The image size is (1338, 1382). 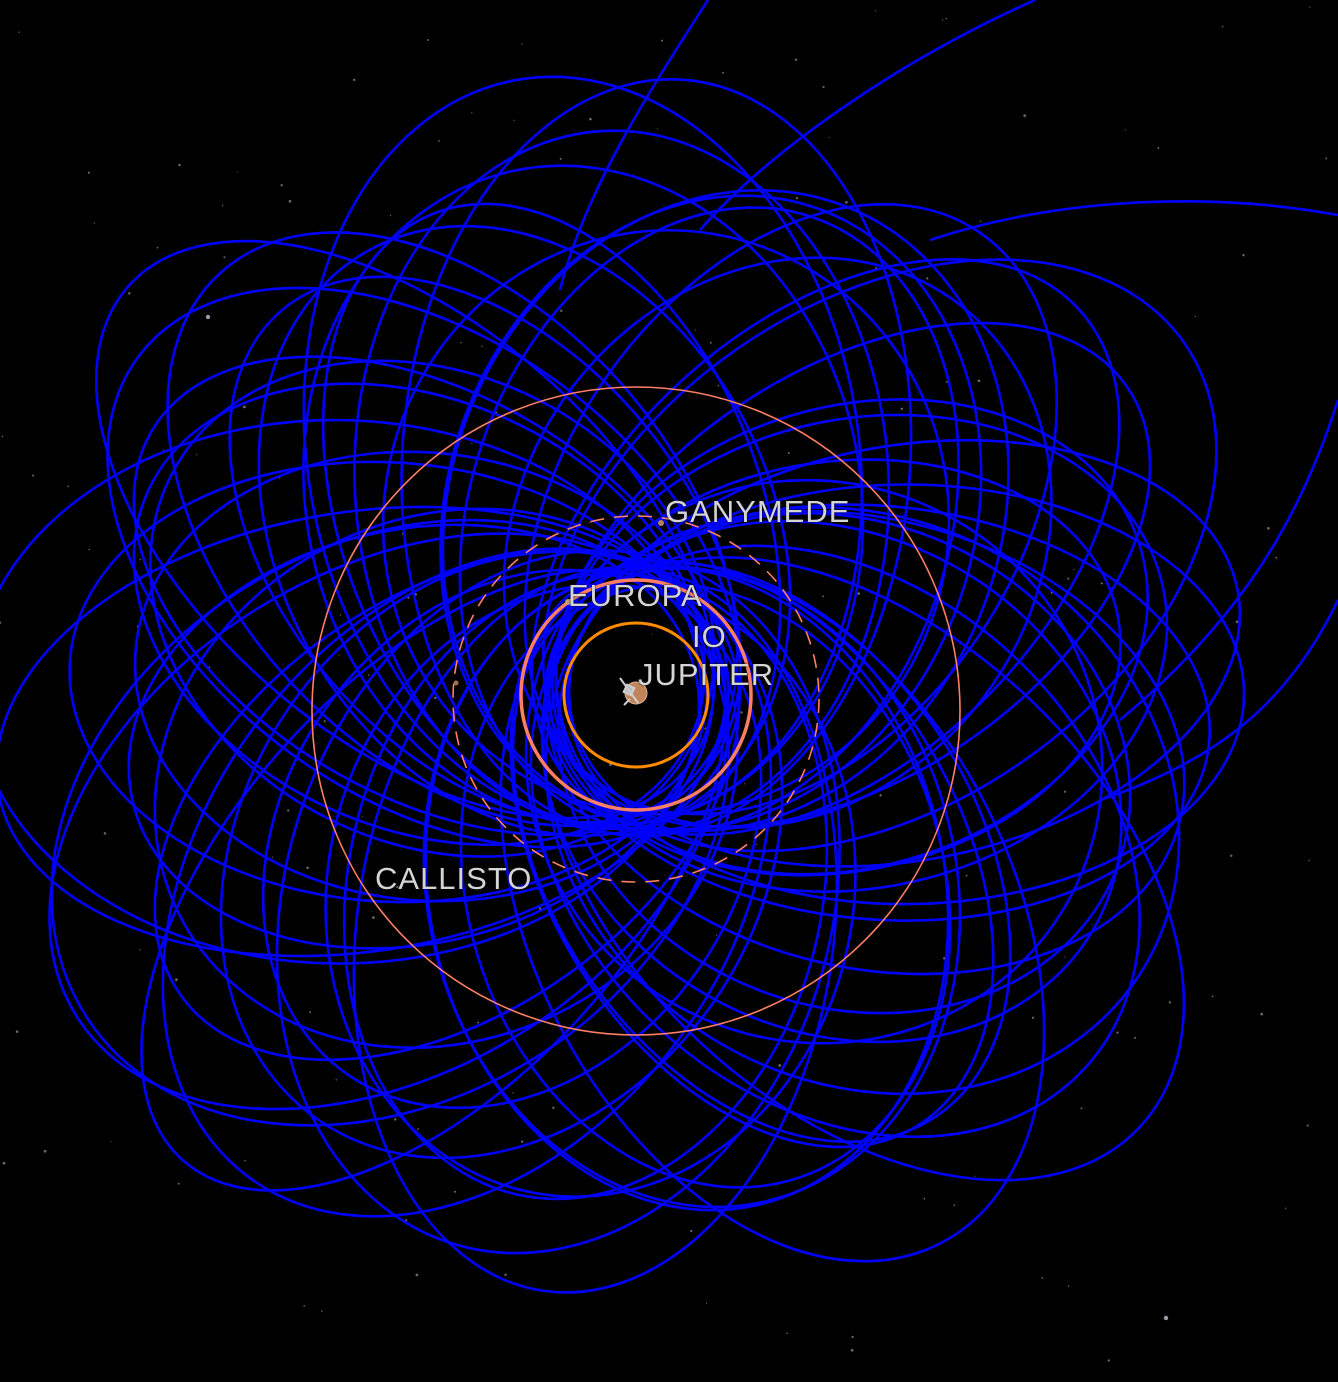 What do you see at coordinates (834, 667) in the screenshot?
I see `trajectory-loop` at bounding box center [834, 667].